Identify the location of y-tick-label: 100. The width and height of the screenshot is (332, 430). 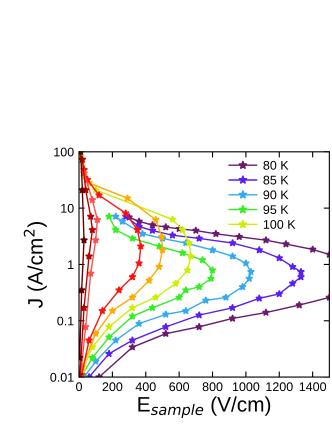
(64, 152).